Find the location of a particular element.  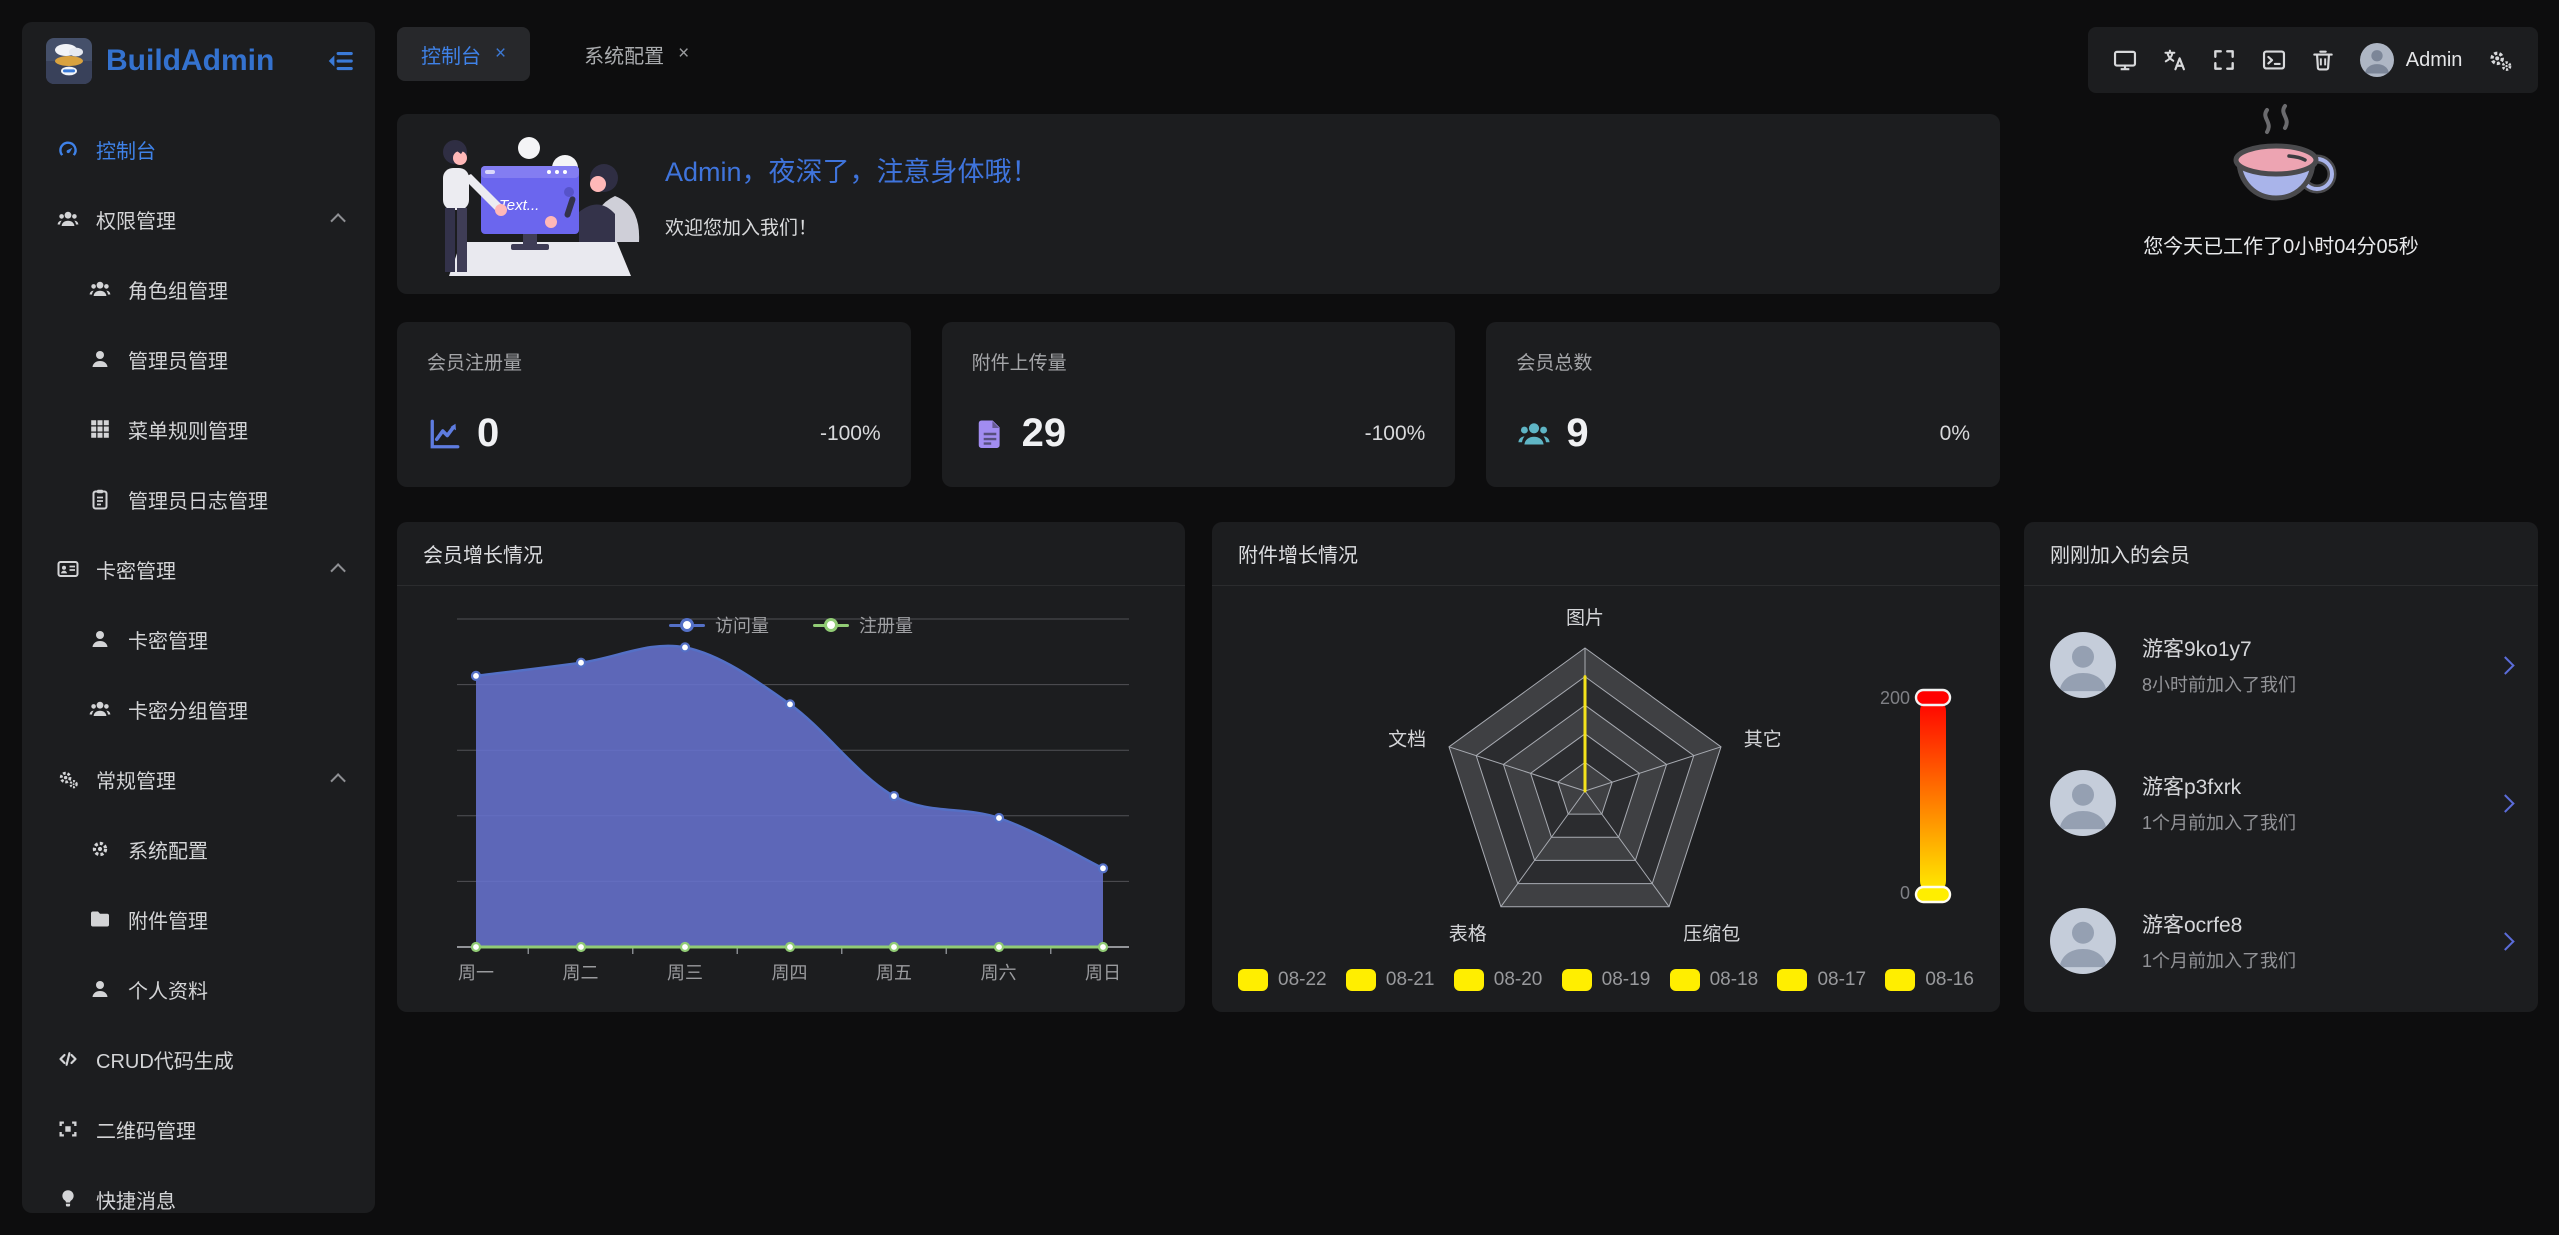

tab-bar: 控制台 × 系统配置 × is located at coordinates (555, 54).